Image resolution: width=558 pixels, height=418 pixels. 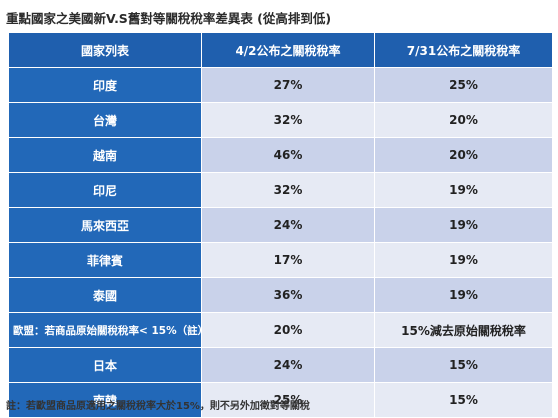 I want to click on table-row: 印度 27% 25%, so click(x=280, y=85).